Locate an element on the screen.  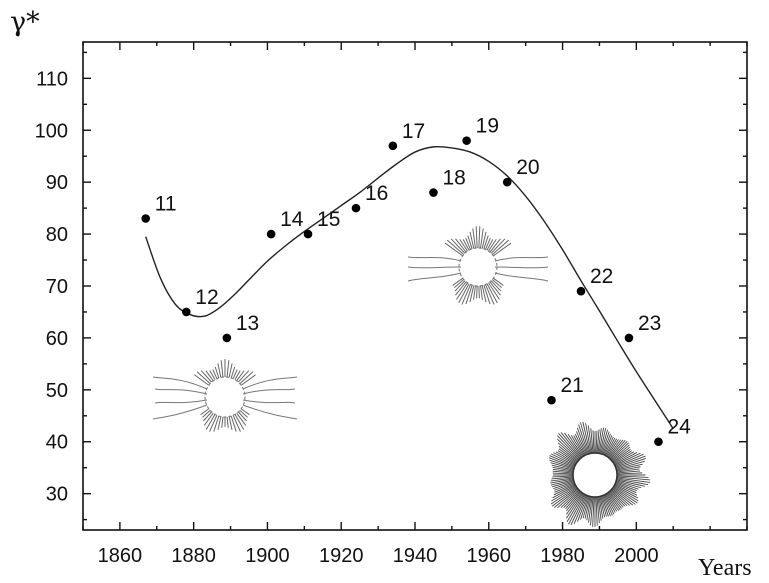
point-label: 22 is located at coordinates (601, 276).